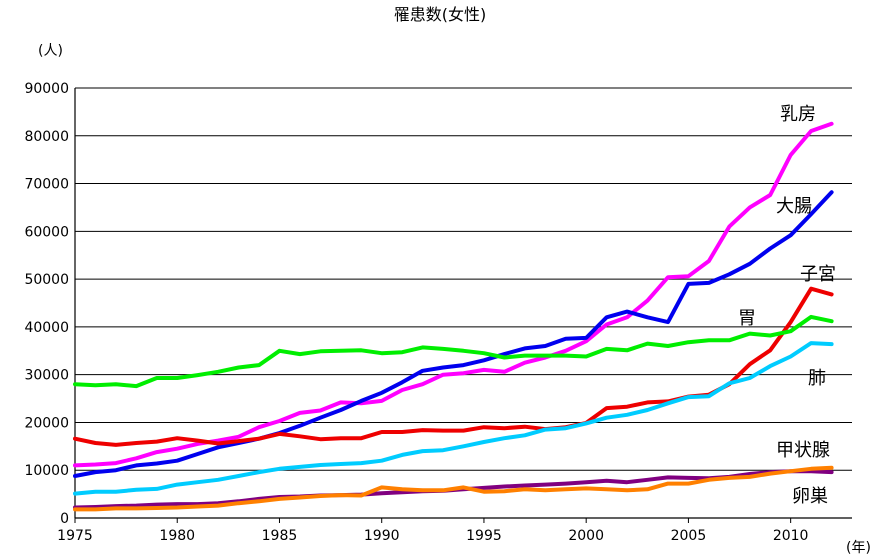  I want to click on y-tick-label: 30000, so click(46, 376).